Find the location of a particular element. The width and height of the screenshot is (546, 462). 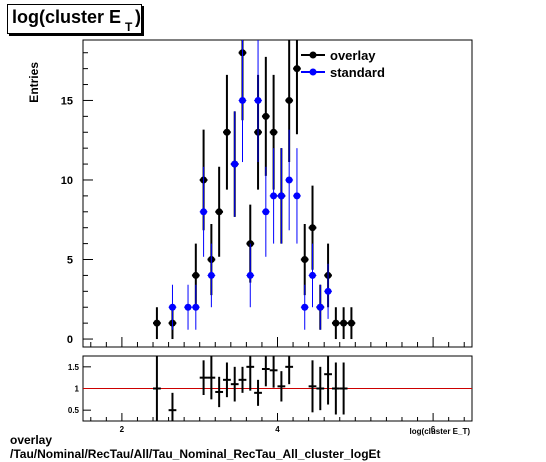

ratio-x-tick-label: 4 is located at coordinates (277, 429).